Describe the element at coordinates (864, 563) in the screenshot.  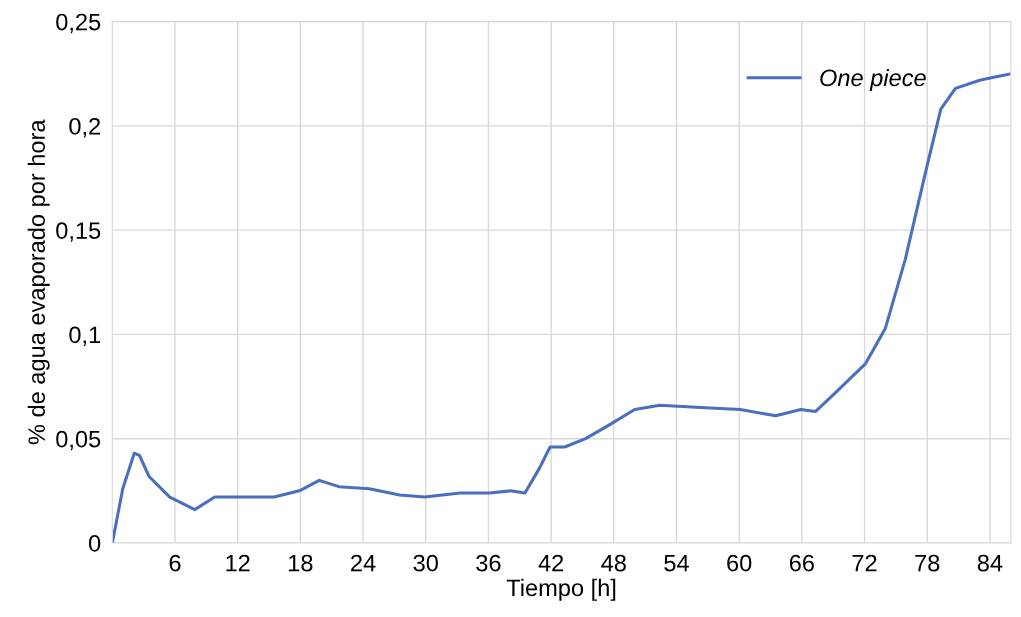
I see `x-tick-label: 72` at that location.